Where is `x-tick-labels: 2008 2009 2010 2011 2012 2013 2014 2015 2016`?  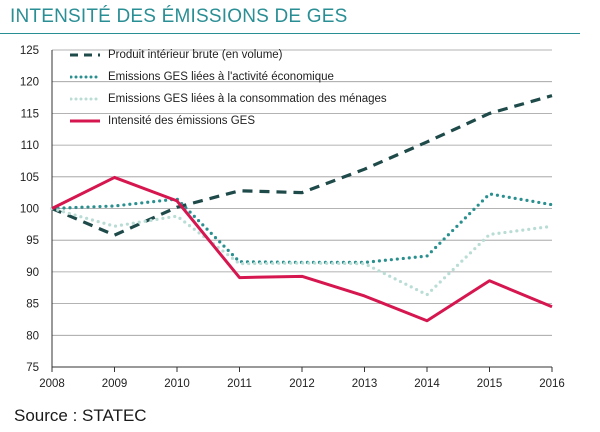
x-tick-labels: 2008 2009 2010 2011 2012 2013 2014 2015 2016 is located at coordinates (302, 384).